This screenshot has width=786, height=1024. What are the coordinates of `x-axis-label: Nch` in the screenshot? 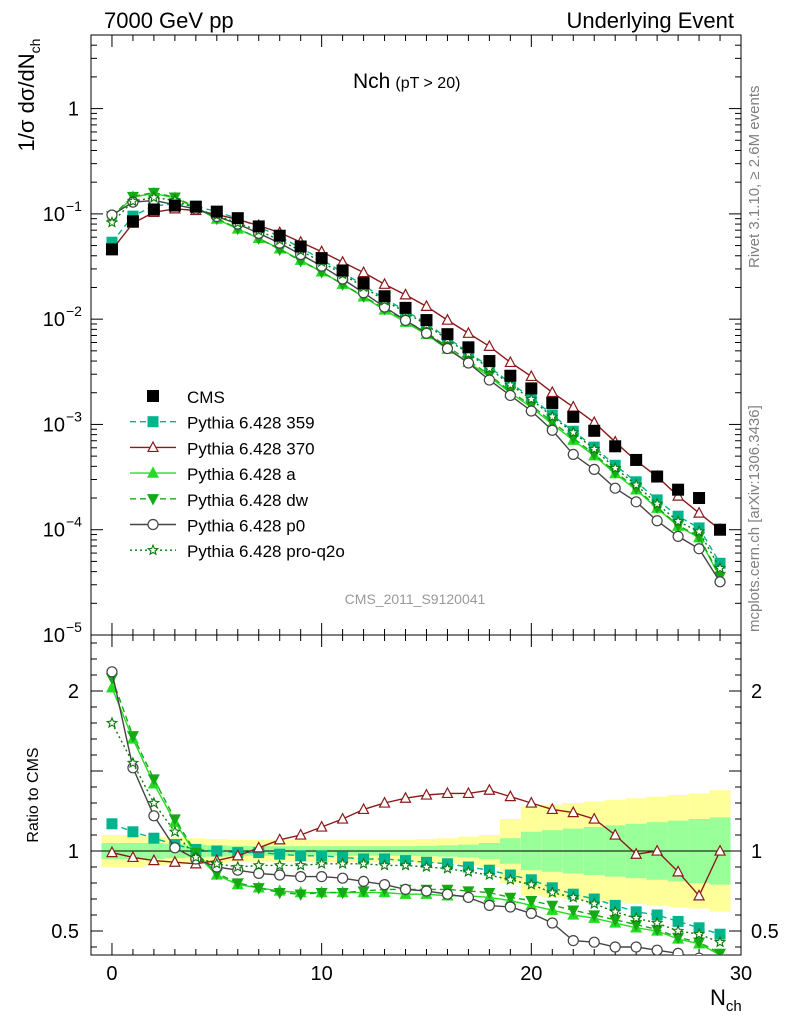 It's located at (726, 1000).